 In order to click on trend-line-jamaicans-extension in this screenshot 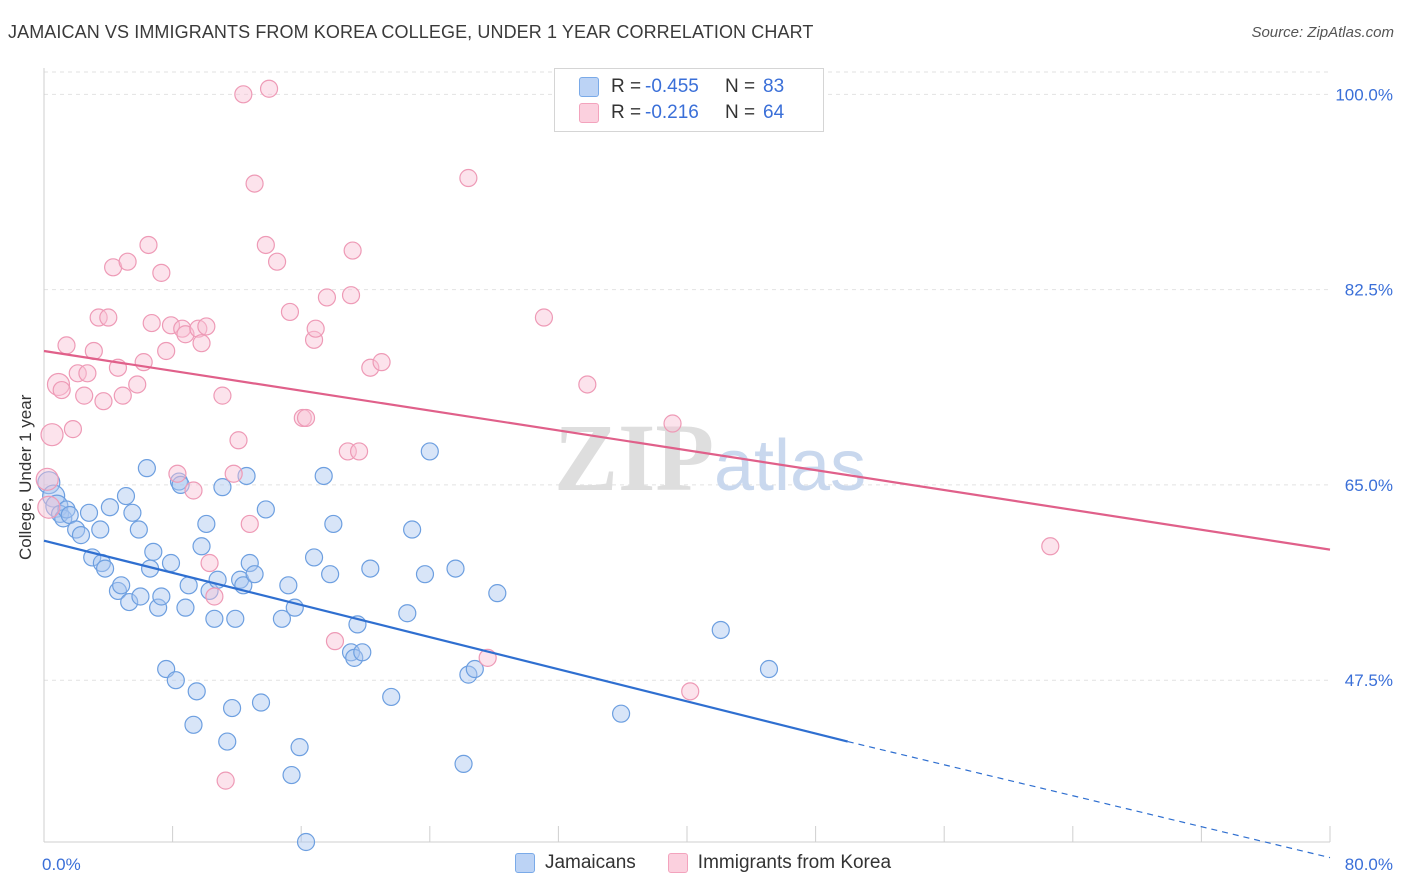, I will do `click(1089, 799)`.